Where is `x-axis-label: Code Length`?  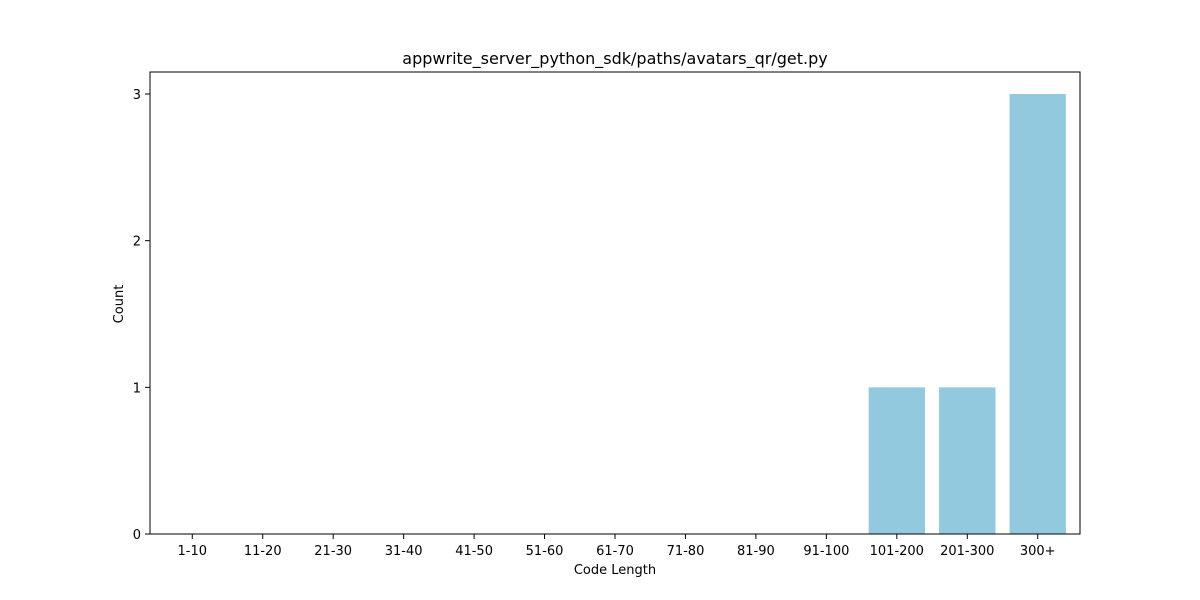 x-axis-label: Code Length is located at coordinates (615, 570).